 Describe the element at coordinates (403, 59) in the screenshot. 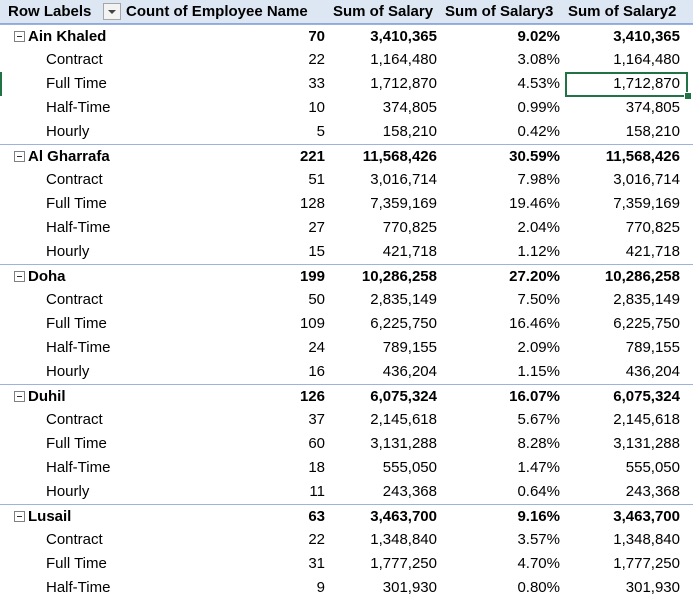

I see `item-sum-salary-cell: 1,164,480` at that location.